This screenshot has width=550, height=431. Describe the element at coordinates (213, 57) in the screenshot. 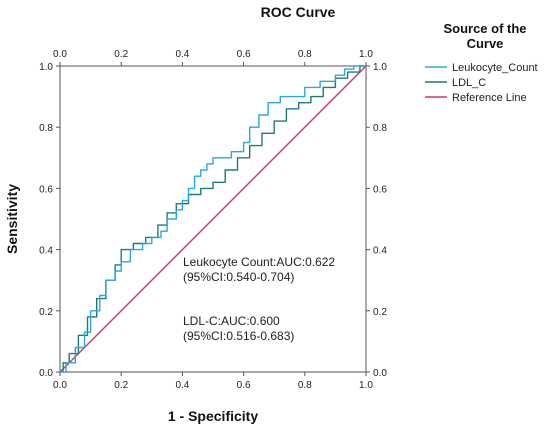

I see `x-axis-top: 0.0 0.2 0.4 0.6 0.8 1.0` at that location.